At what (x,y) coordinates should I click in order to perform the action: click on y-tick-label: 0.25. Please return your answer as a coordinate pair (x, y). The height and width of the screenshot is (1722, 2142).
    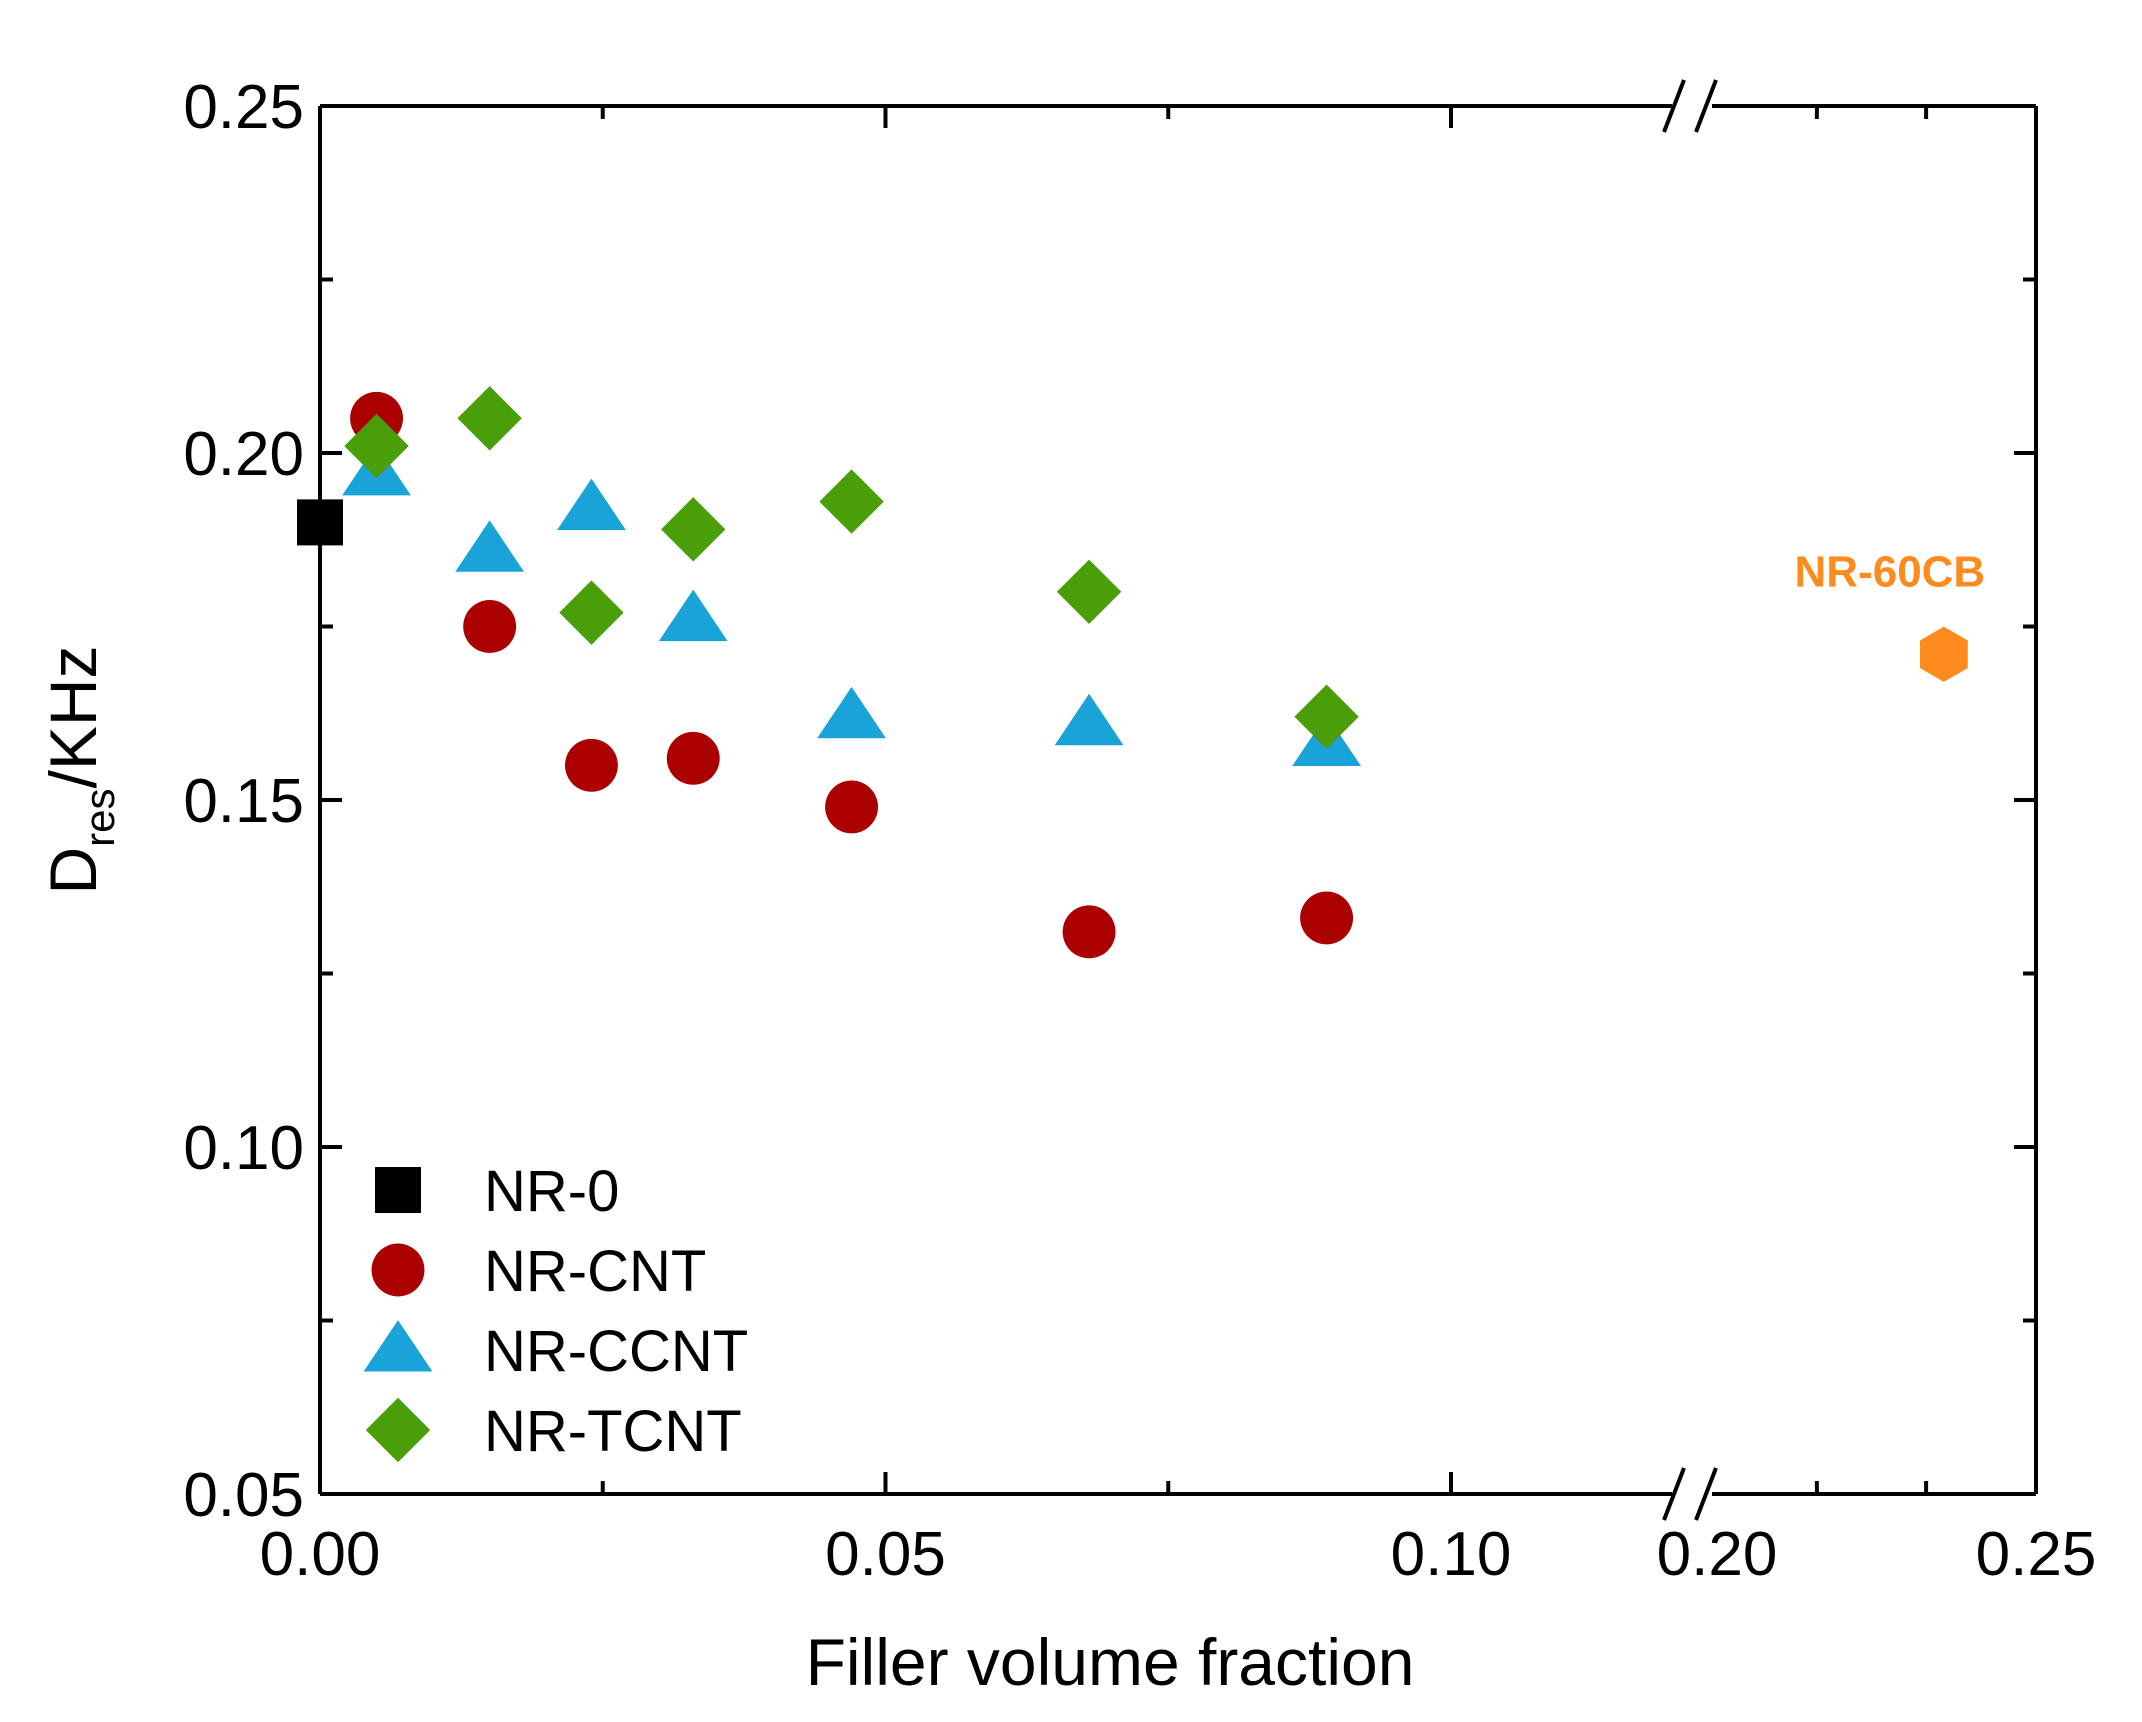
    Looking at the image, I should click on (243, 107).